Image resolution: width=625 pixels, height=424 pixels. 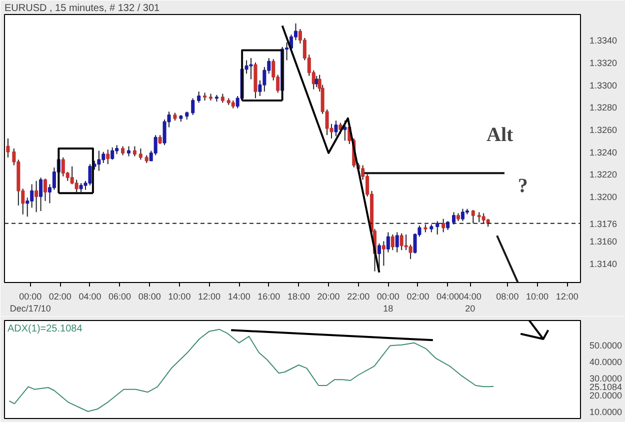 I want to click on y-tick-label: 1.3160, so click(x=604, y=241).